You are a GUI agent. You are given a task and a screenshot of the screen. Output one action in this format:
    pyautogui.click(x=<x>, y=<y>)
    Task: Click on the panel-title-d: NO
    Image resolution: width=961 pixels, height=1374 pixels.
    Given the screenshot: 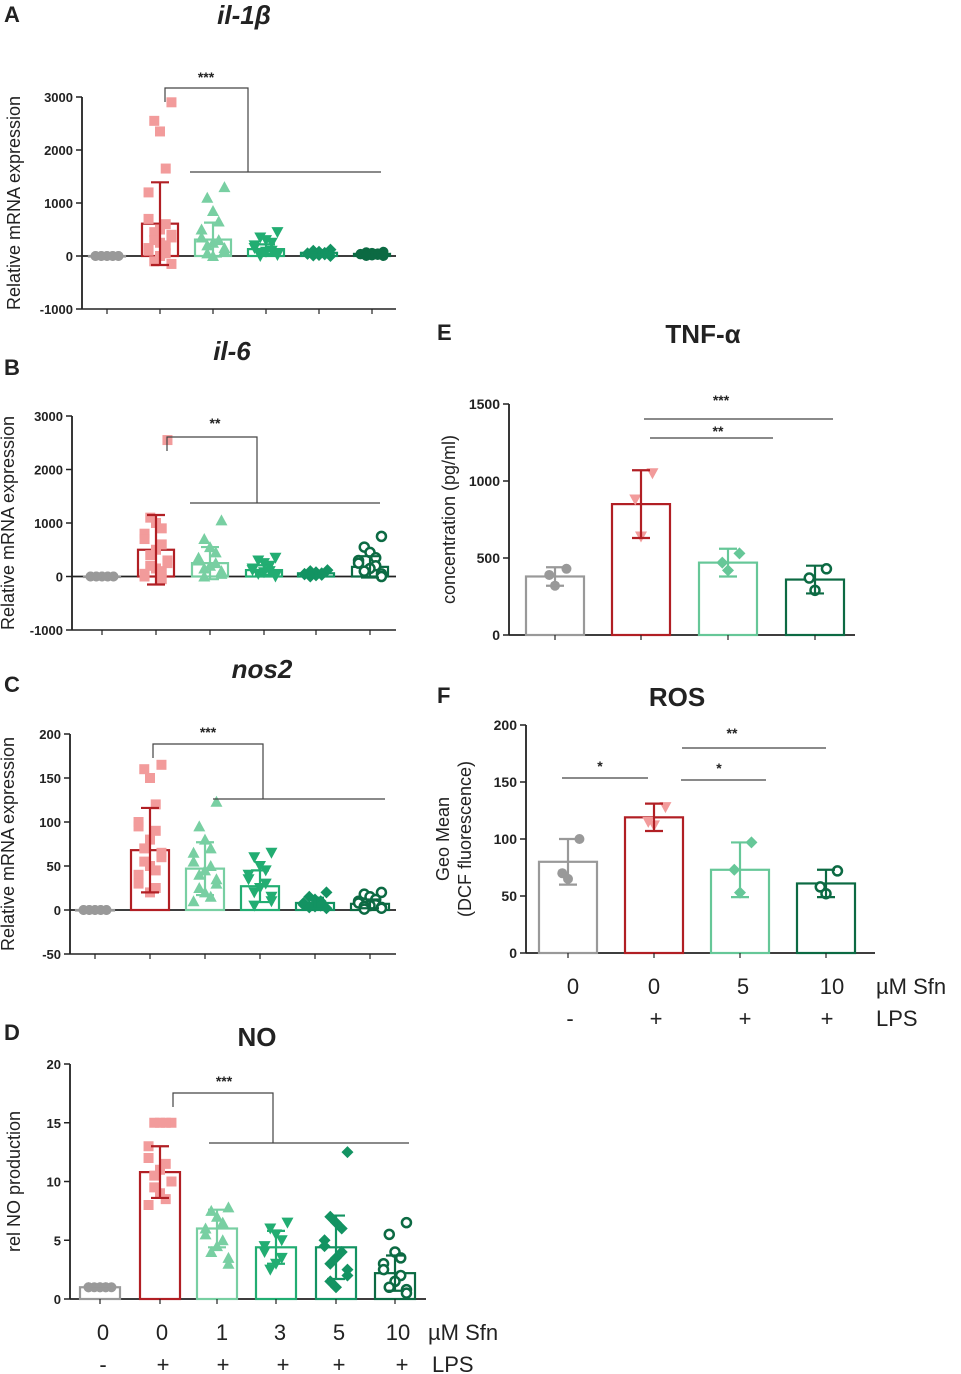 What is the action you would take?
    pyautogui.click(x=257, y=1037)
    